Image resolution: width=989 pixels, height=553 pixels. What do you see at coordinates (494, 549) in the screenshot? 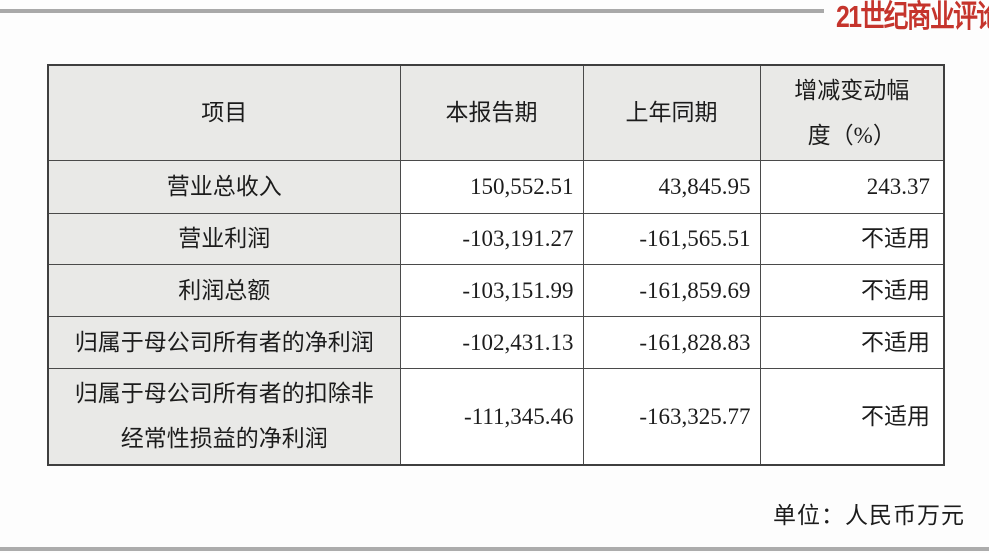
I see `bottom-divider-line` at bounding box center [494, 549].